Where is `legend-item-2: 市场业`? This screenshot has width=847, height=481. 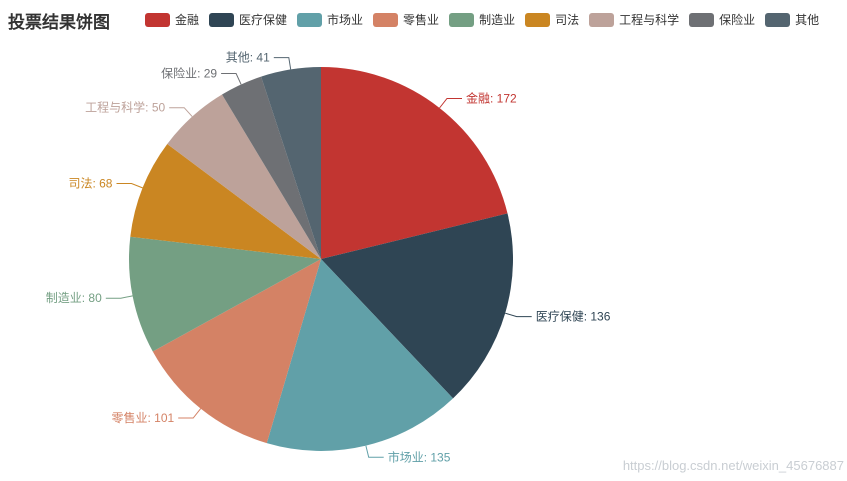
legend-item-2: 市场业 is located at coordinates (330, 19).